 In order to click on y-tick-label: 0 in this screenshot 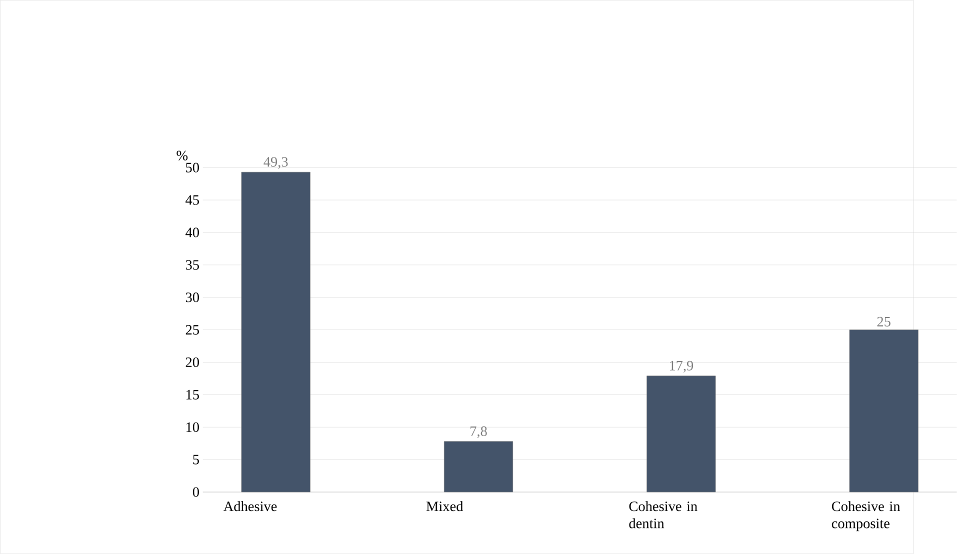, I will do `click(195, 492)`.